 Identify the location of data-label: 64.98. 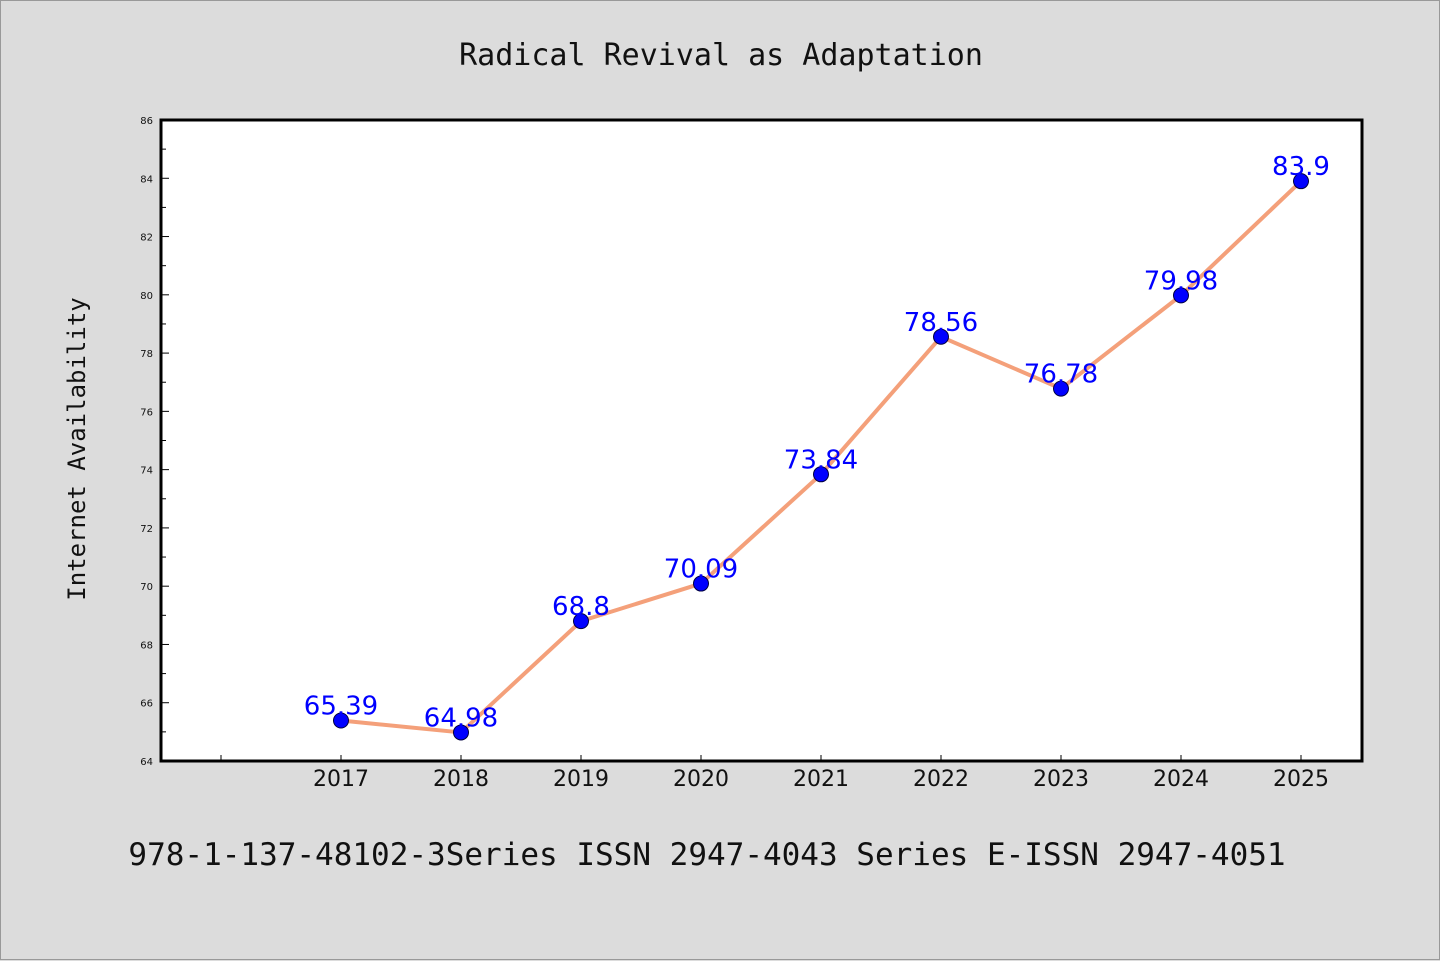
(461, 718).